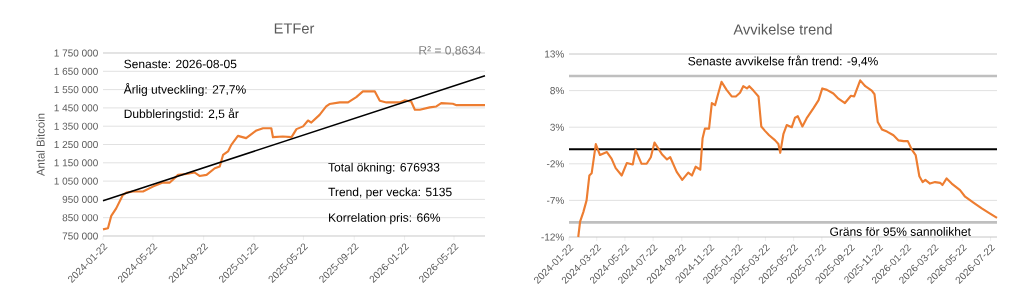 This screenshot has width=1024, height=308. I want to click on annotation: Senaste: 2026-08-05, so click(180, 64).